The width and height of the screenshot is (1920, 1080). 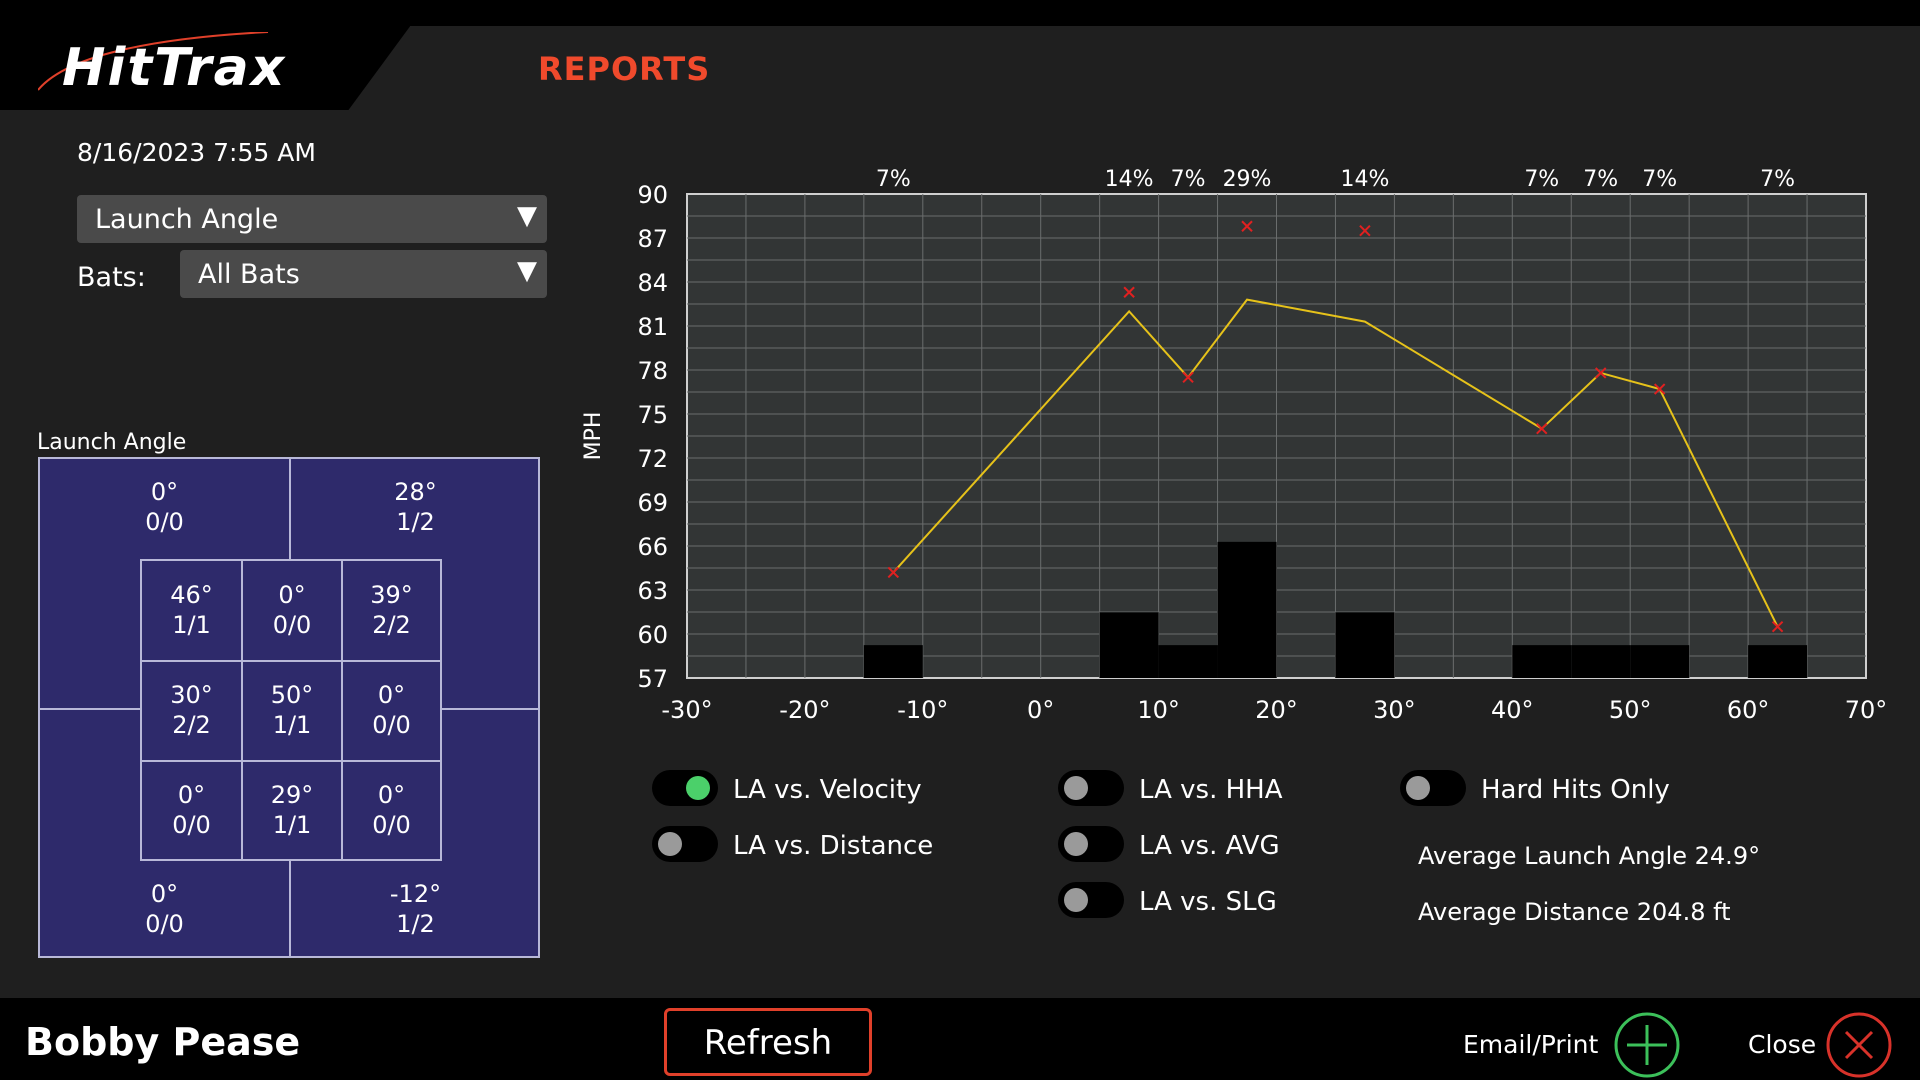 What do you see at coordinates (652, 195) in the screenshot?
I see `y-tick-label: 90` at bounding box center [652, 195].